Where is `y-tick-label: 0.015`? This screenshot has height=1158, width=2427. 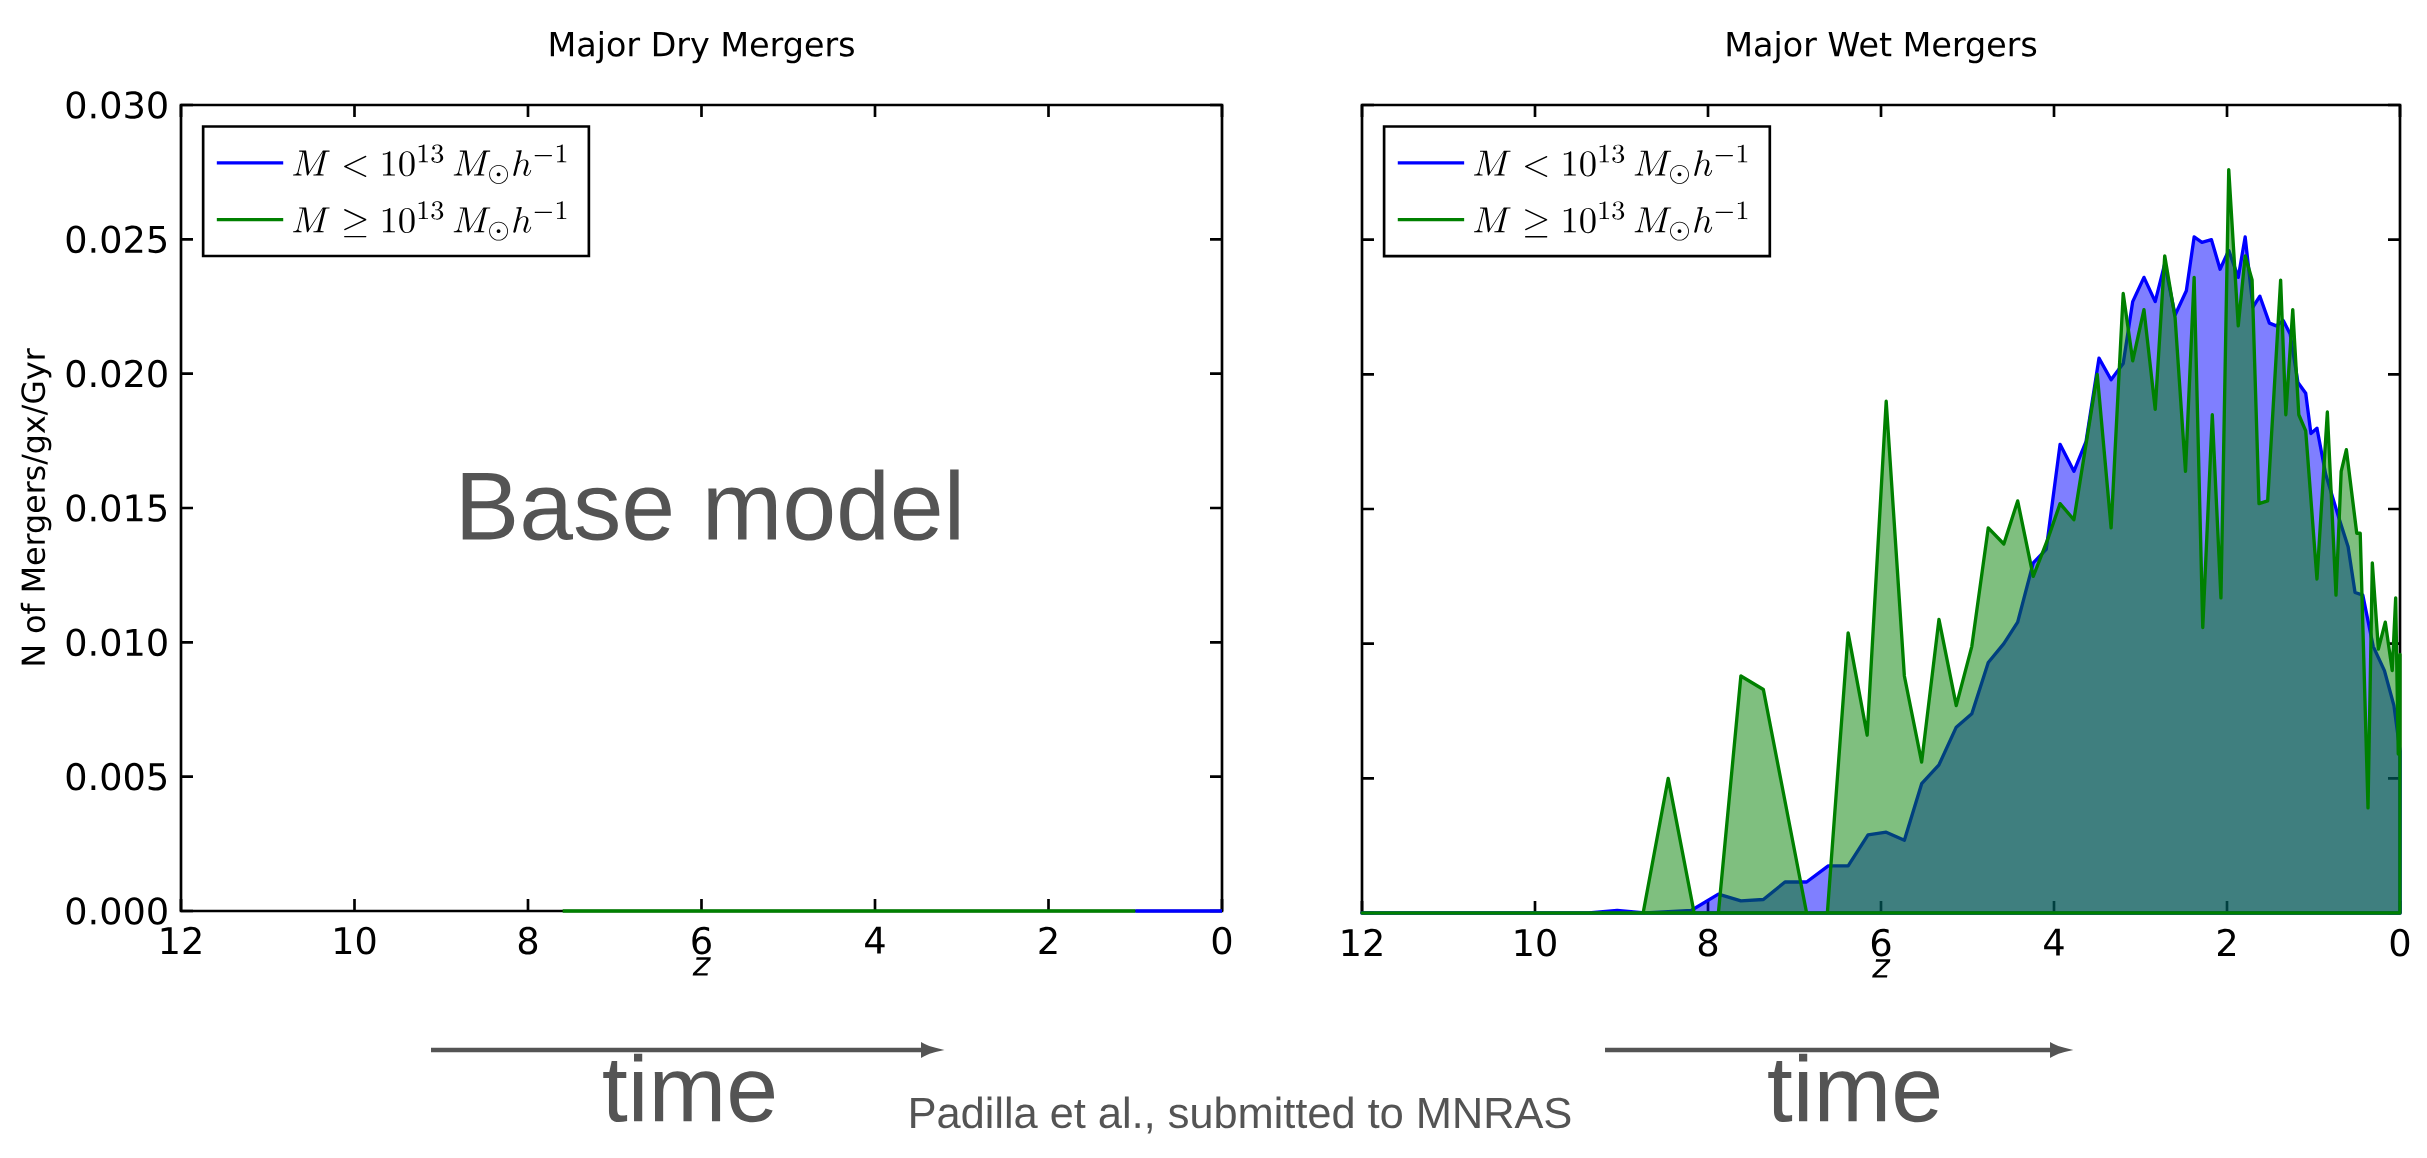 y-tick-label: 0.015 is located at coordinates (116, 508).